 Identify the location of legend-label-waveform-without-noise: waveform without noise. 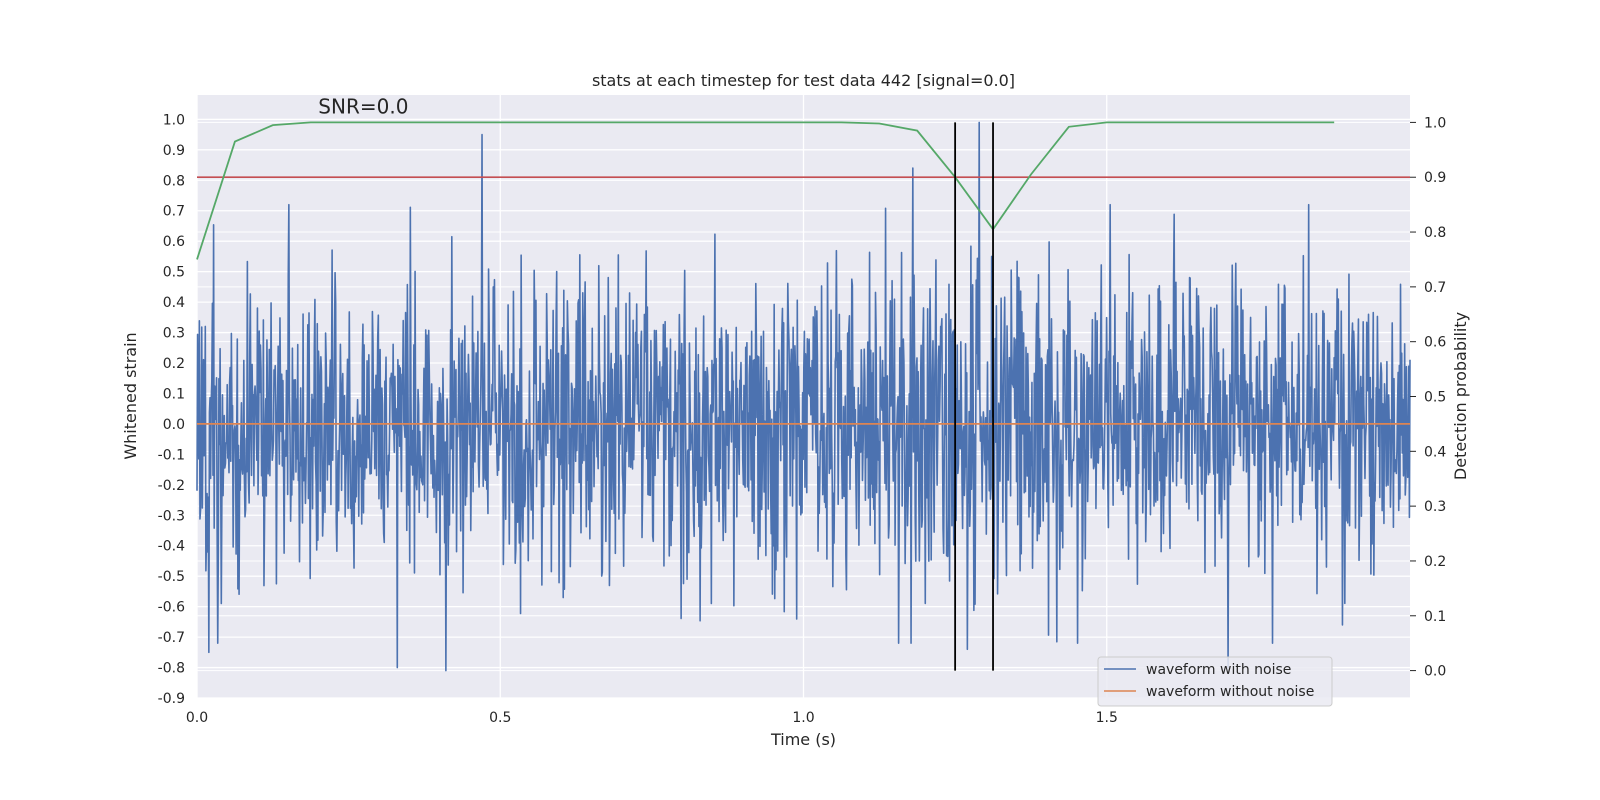
(1230, 692).